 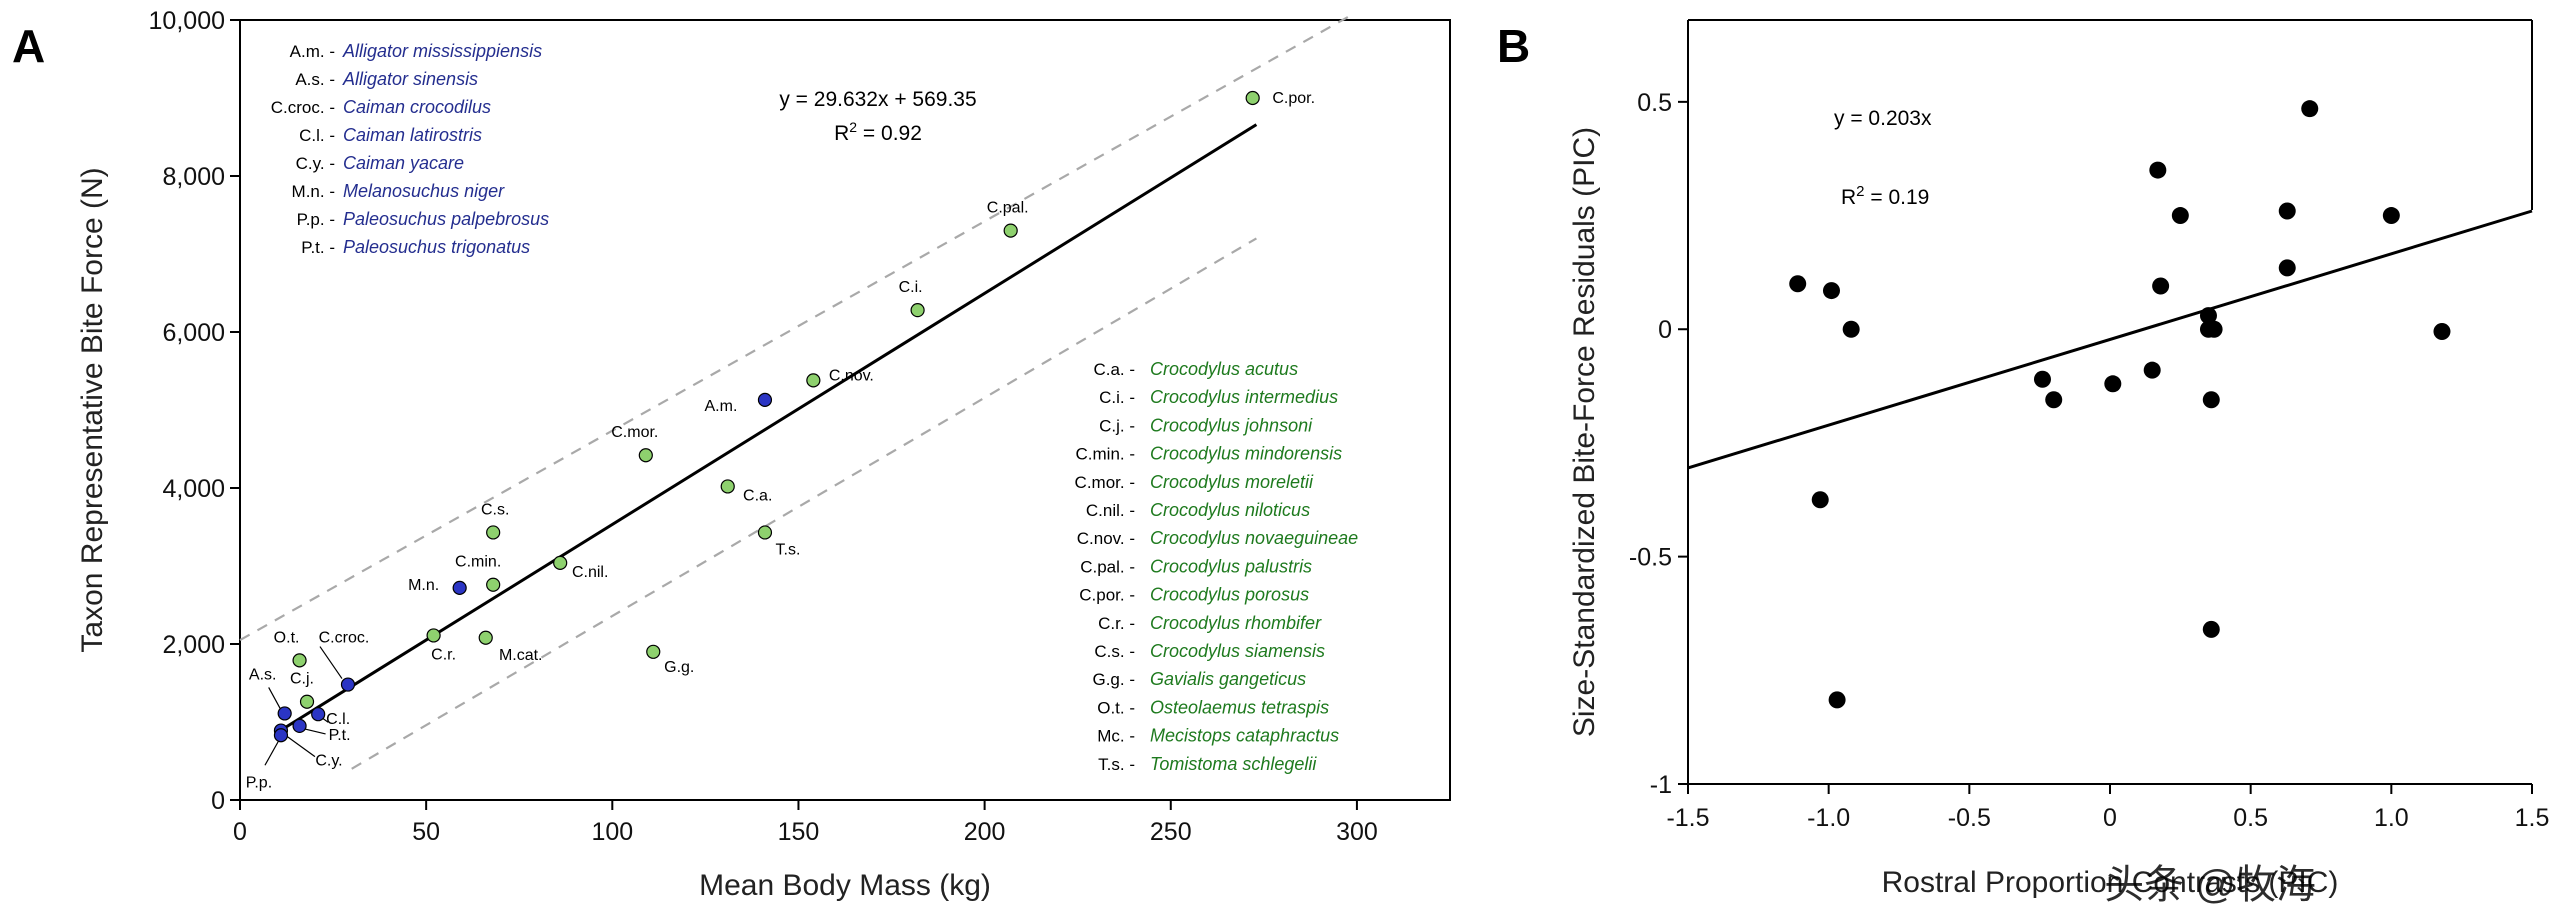 I want to click on point-o-t, so click(x=299, y=660).